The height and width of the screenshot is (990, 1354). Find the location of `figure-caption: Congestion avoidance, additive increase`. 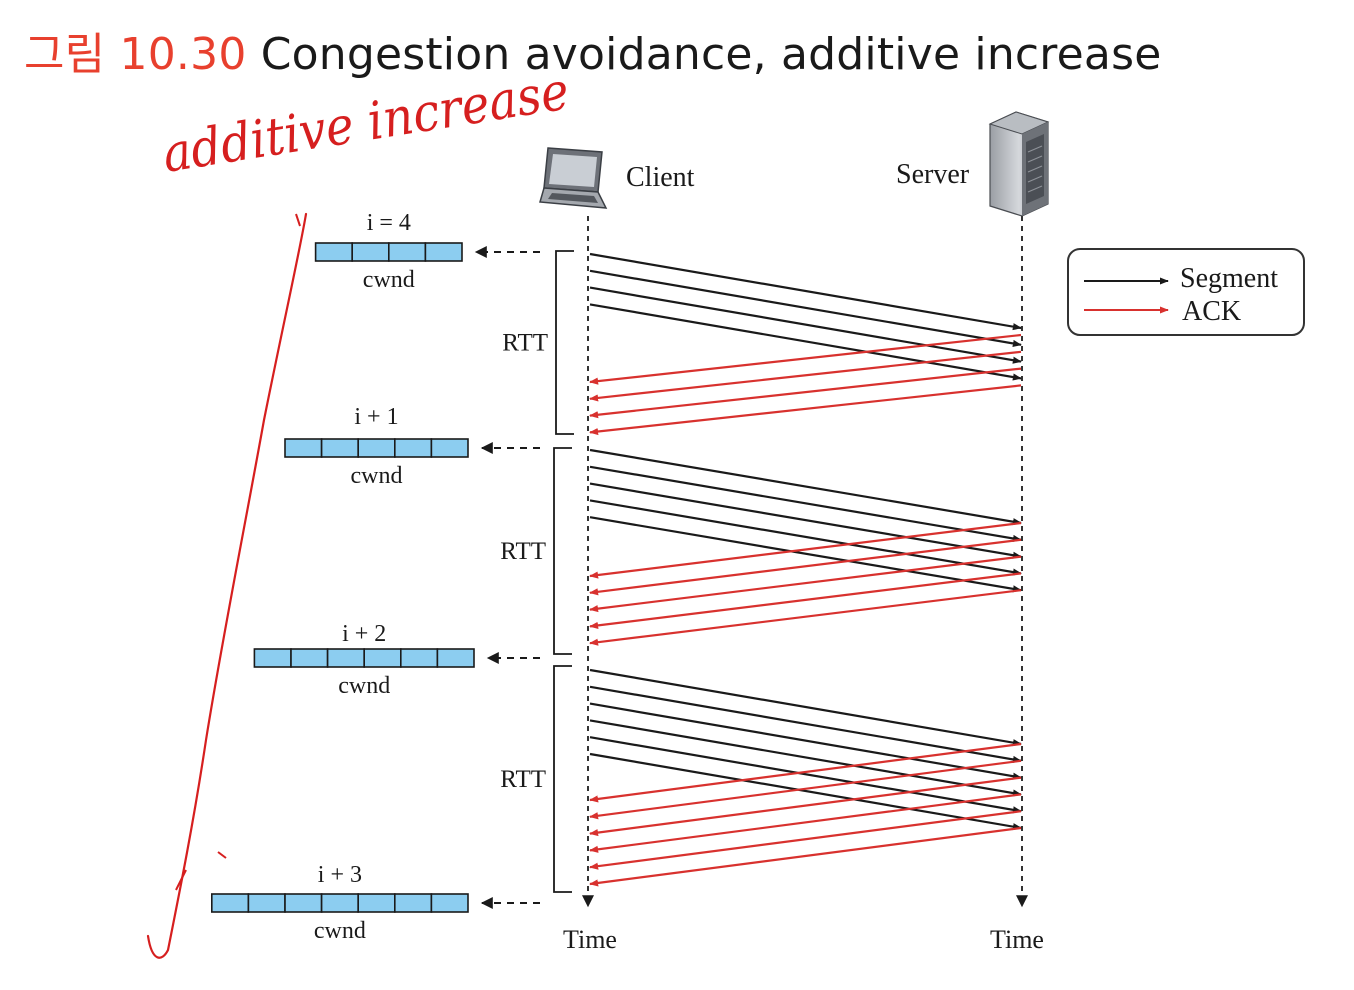

figure-caption: Congestion avoidance, additive increase is located at coordinates (711, 54).